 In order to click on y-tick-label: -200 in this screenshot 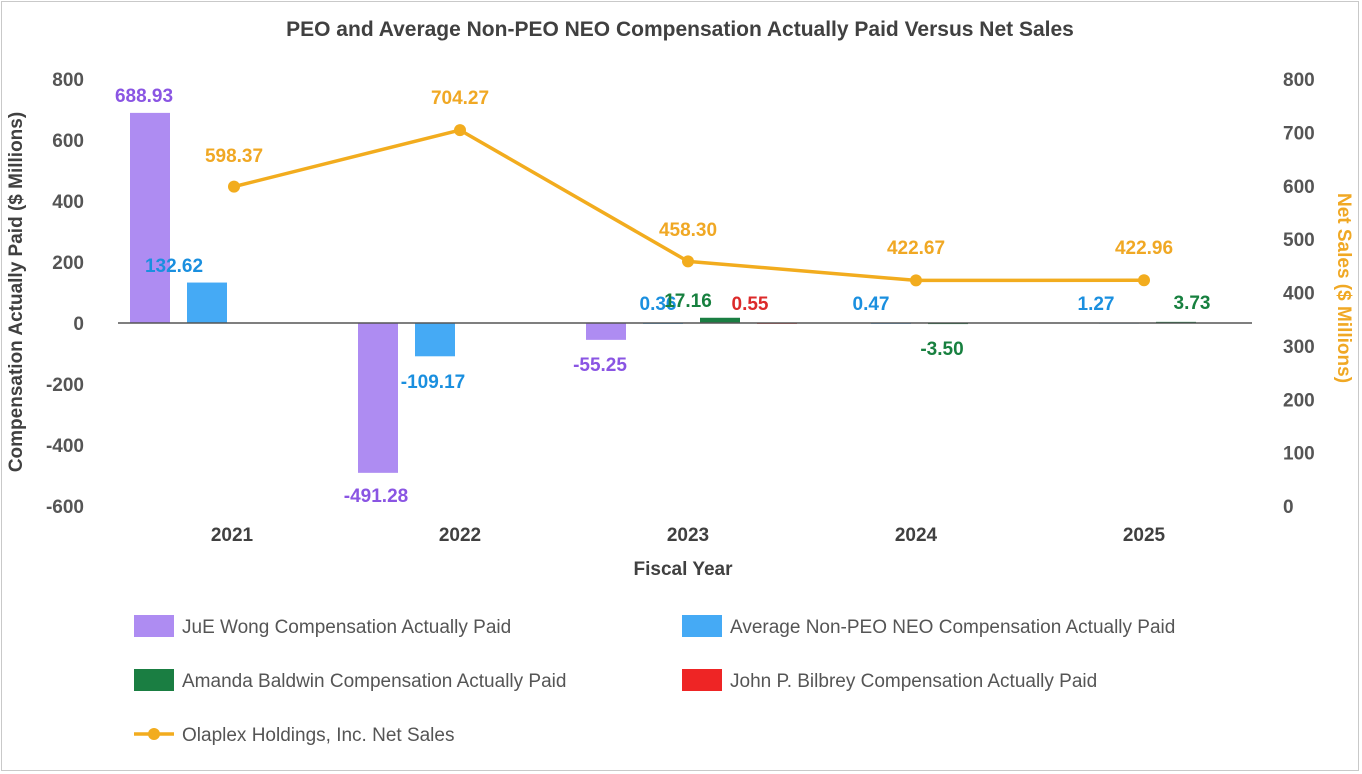, I will do `click(65, 385)`.